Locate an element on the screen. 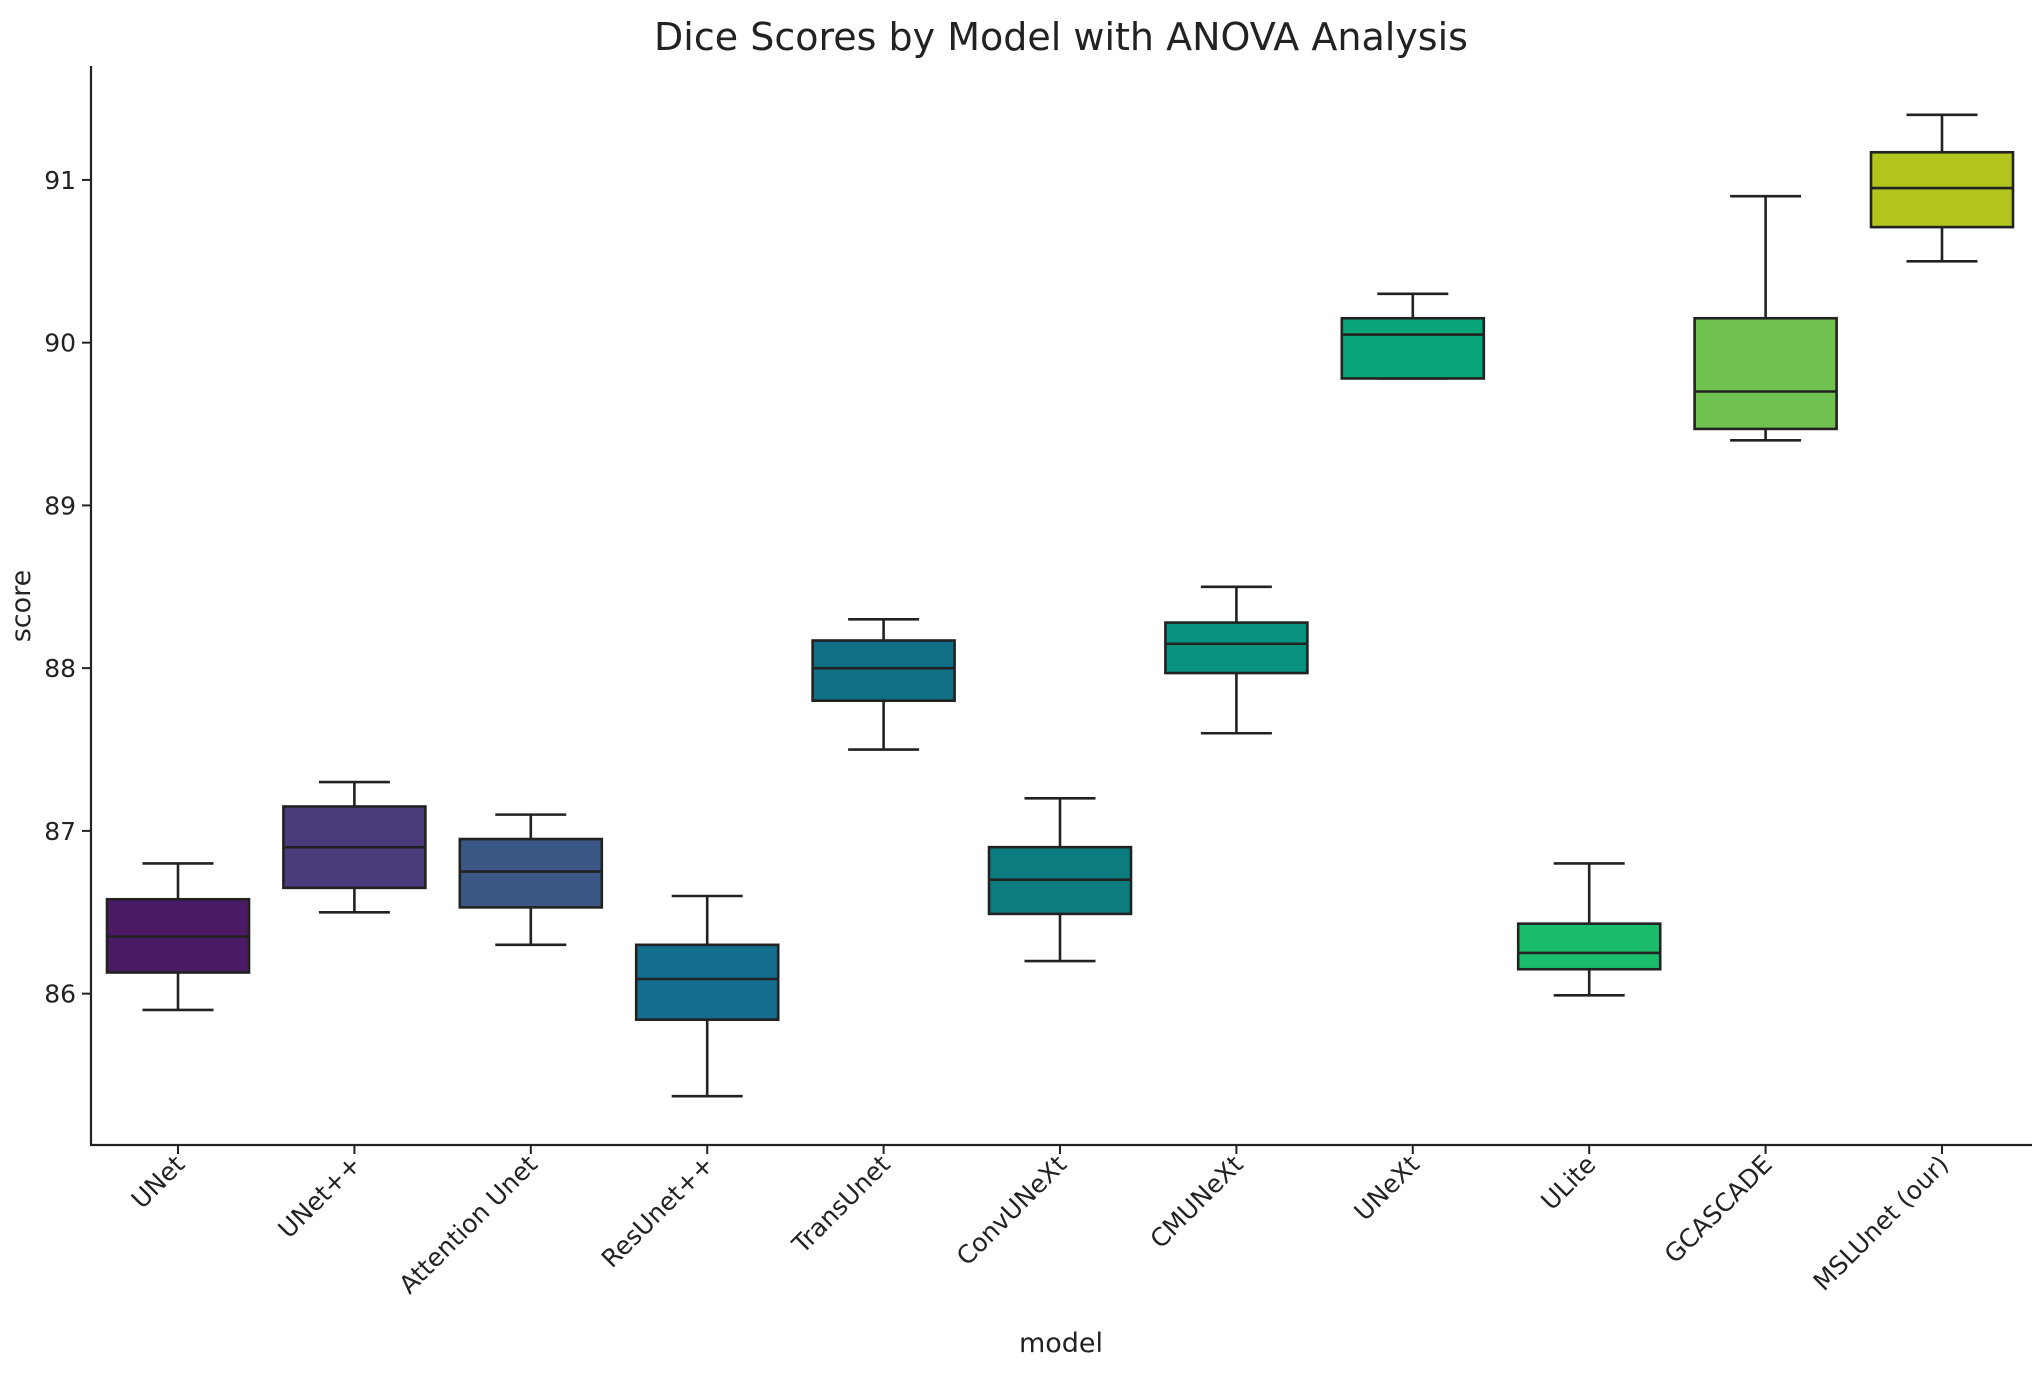  box-transunet is located at coordinates (883, 684).